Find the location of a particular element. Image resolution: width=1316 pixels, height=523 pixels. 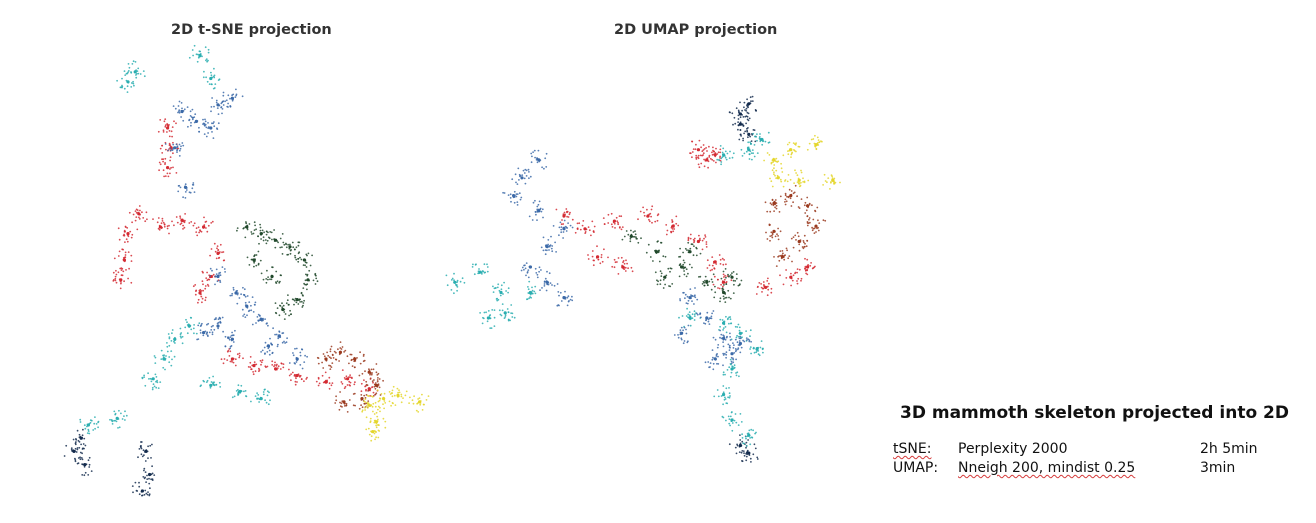

tsne-series-teal is located at coordinates (175, 239).